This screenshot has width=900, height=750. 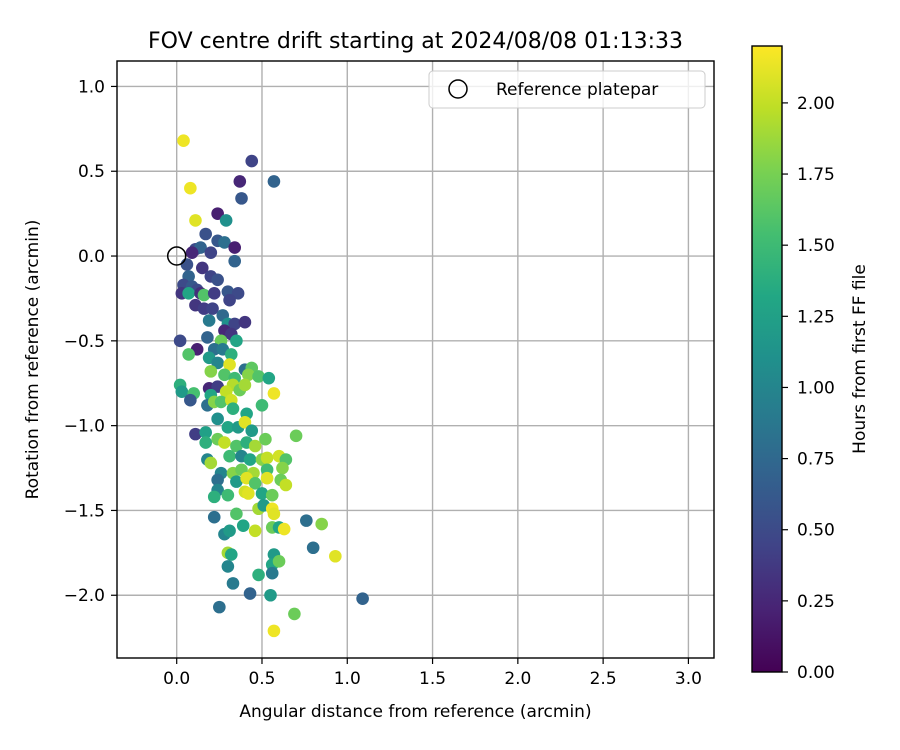 I want to click on x-tick-label: 2.5, so click(x=603, y=679).